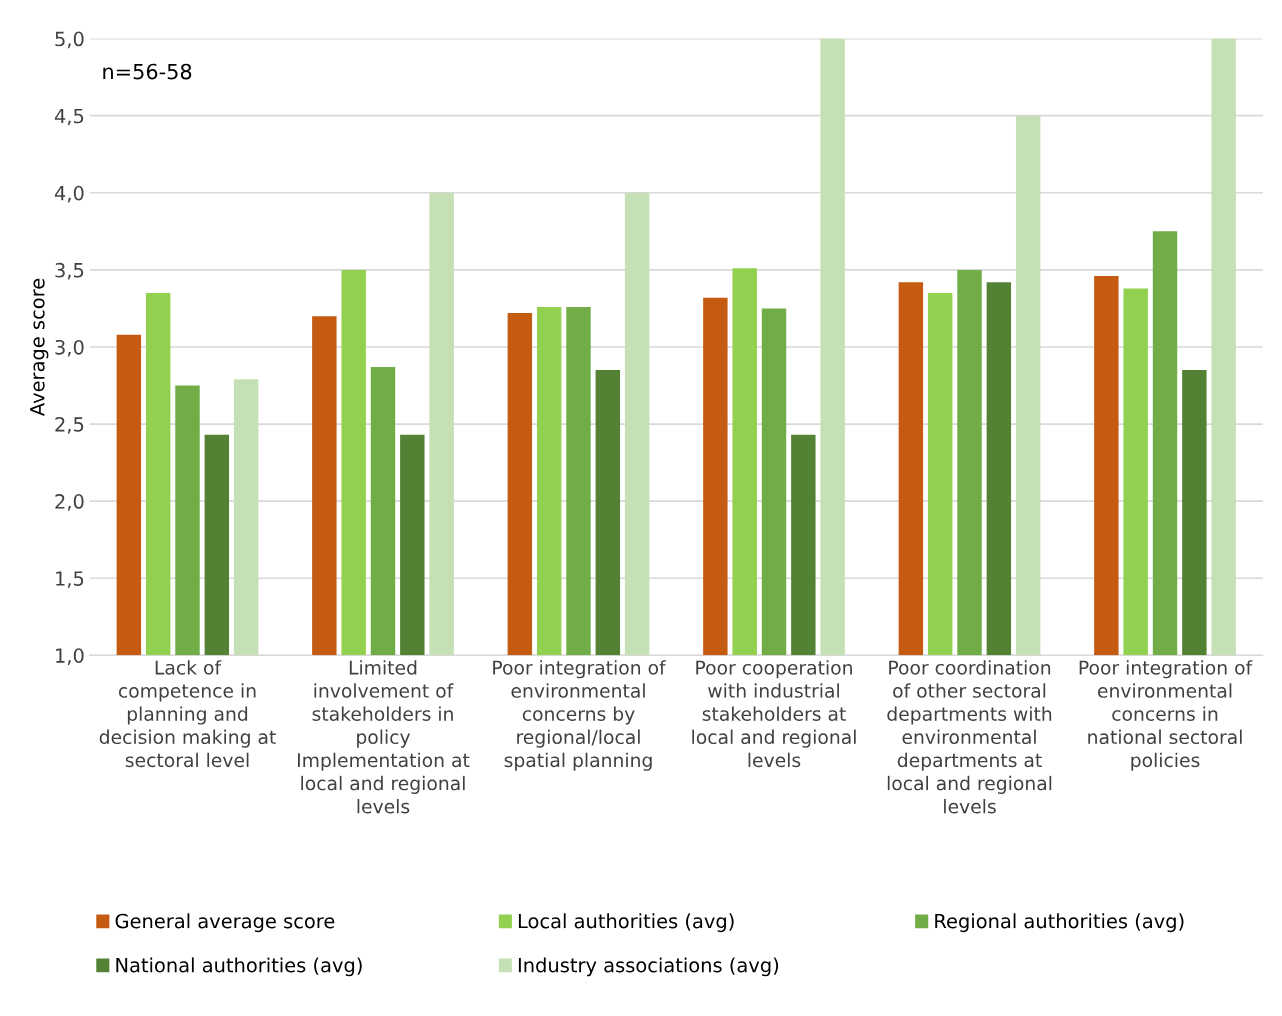 Image resolution: width=1282 pixels, height=1016 pixels. What do you see at coordinates (69, 348) in the screenshot?
I see `y-tick-label: 3,0` at bounding box center [69, 348].